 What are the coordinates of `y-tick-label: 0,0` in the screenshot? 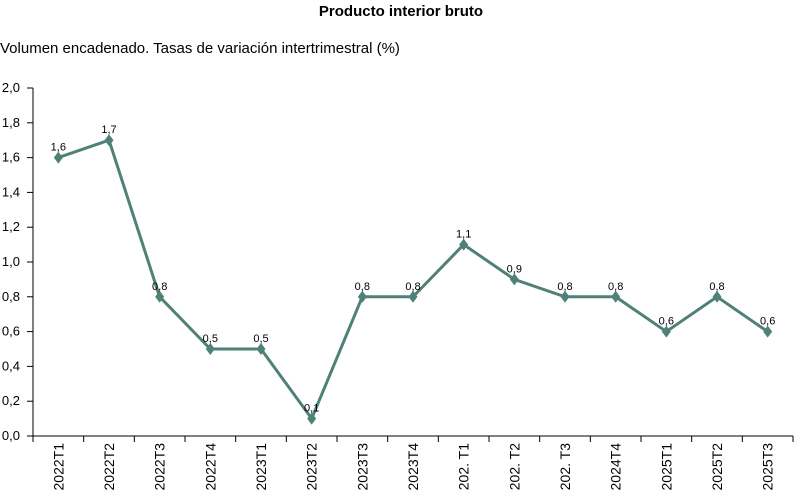 It's located at (11, 435).